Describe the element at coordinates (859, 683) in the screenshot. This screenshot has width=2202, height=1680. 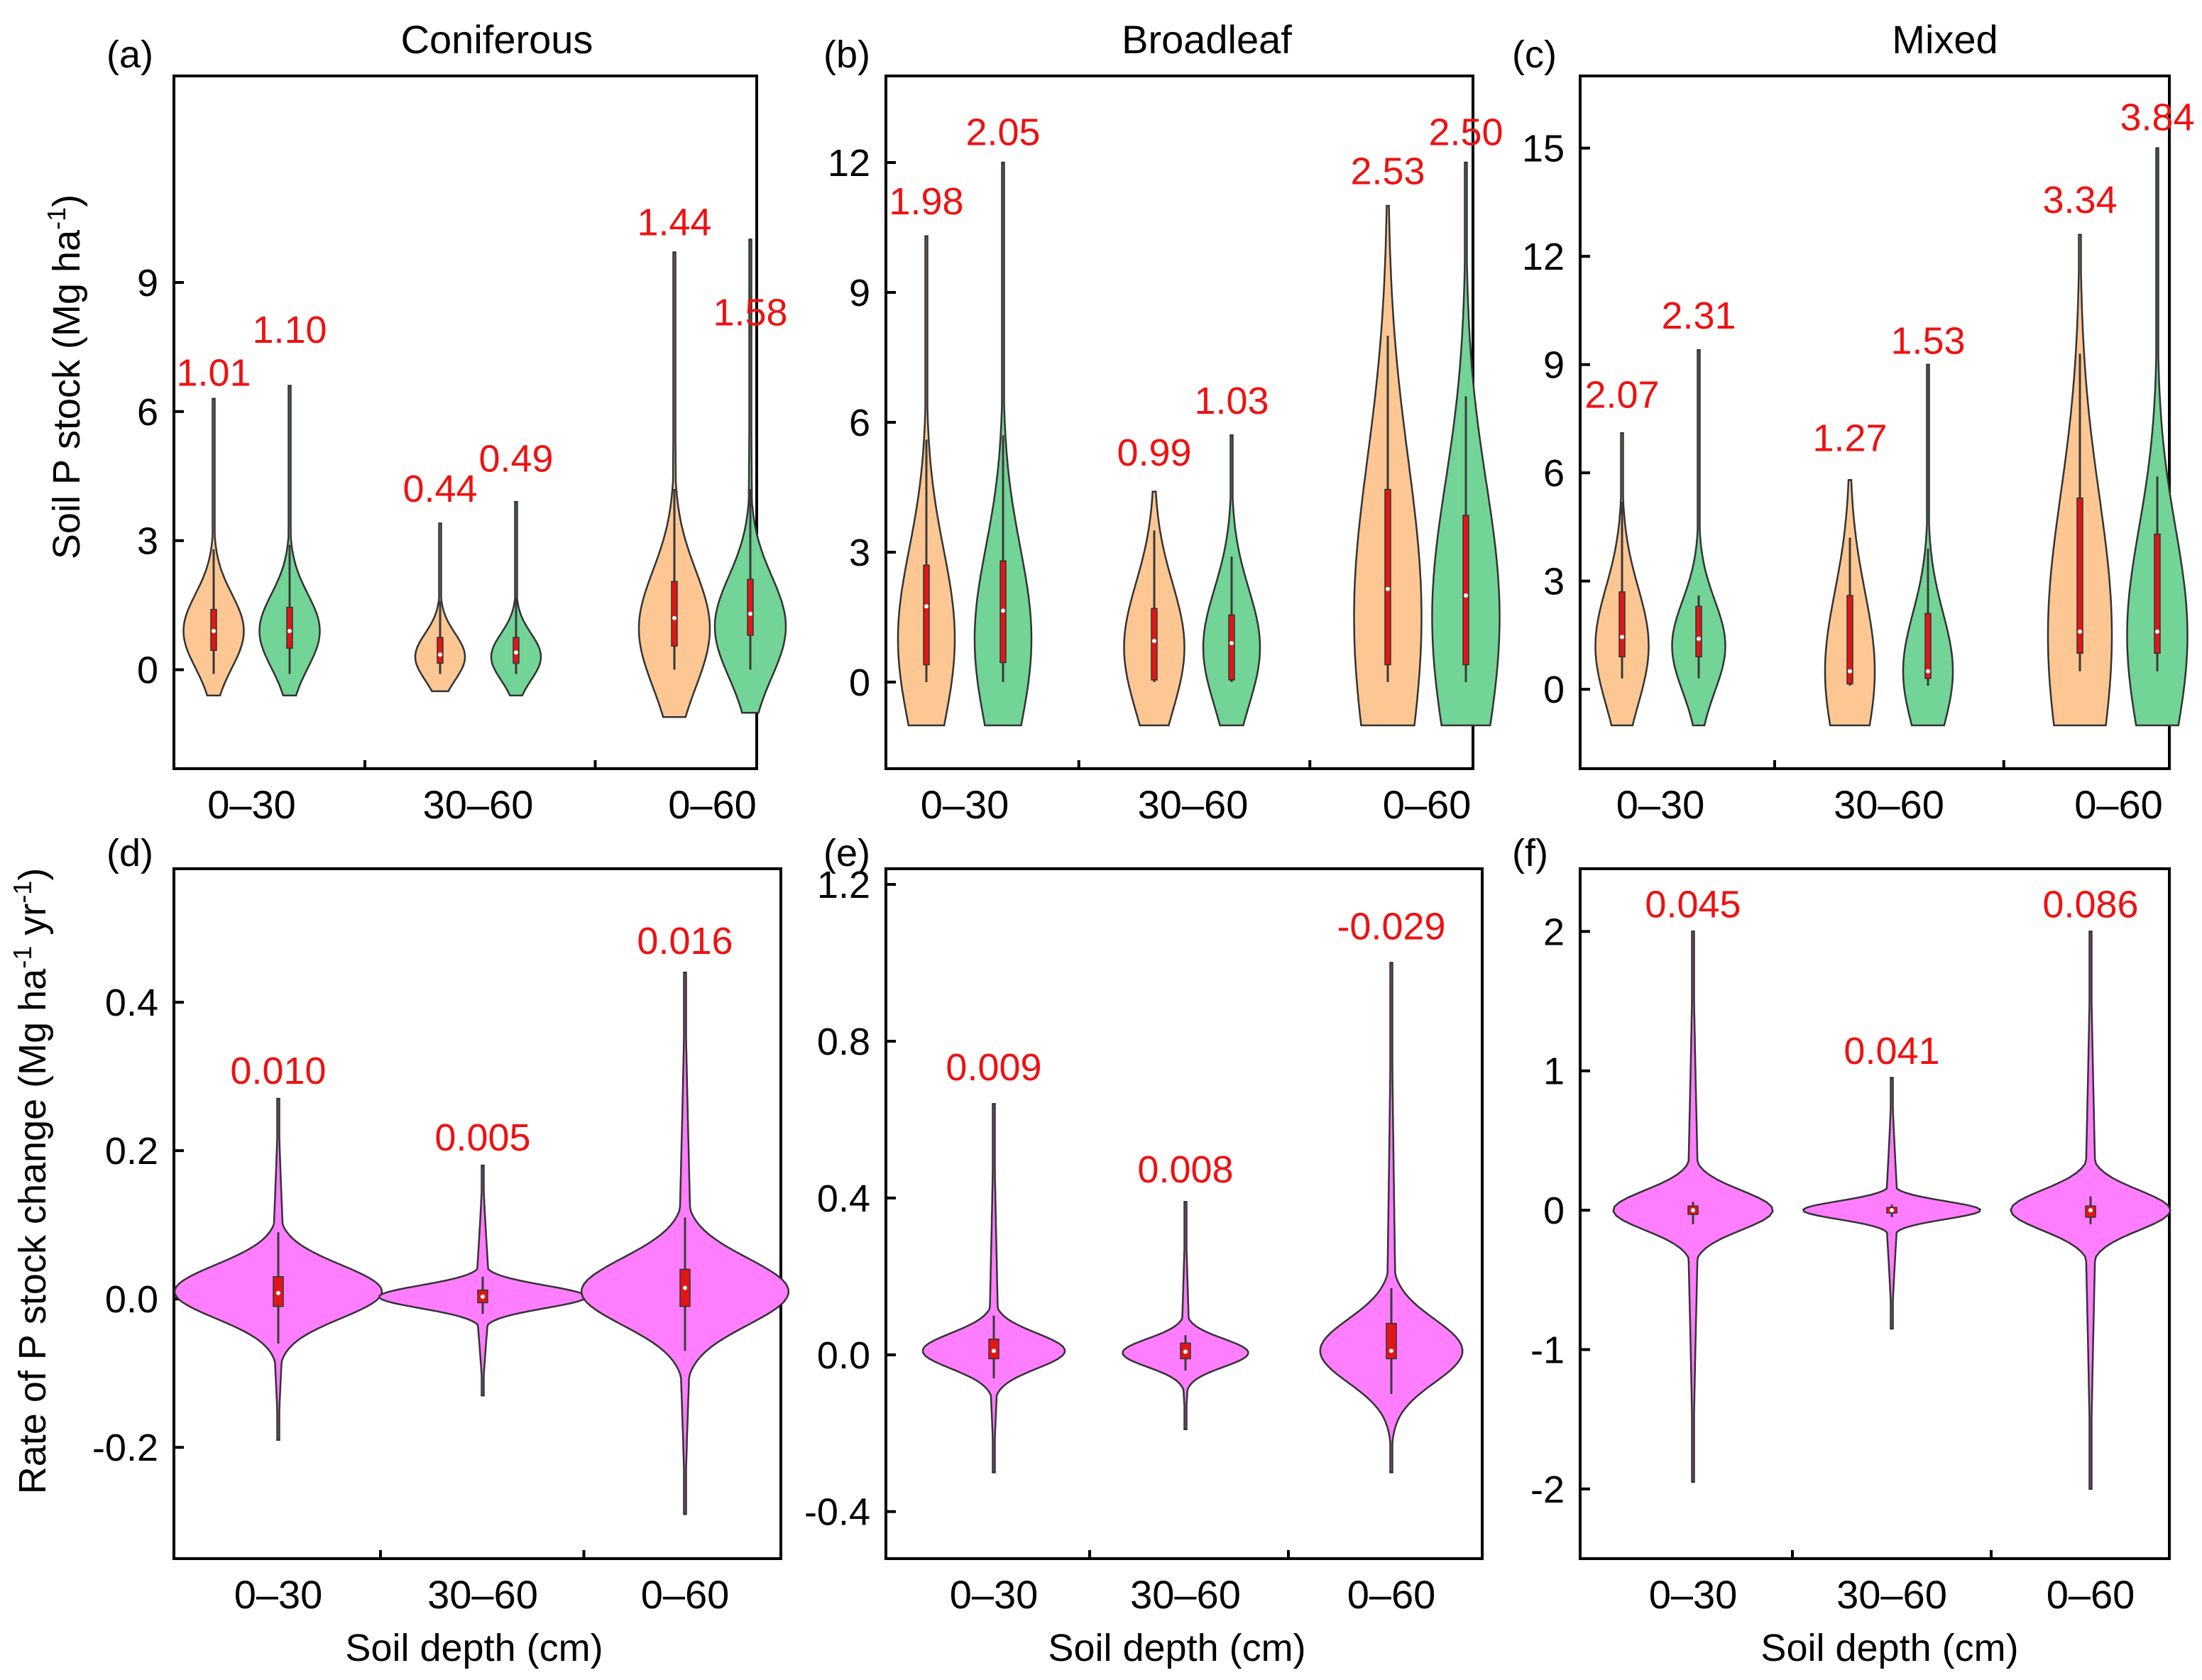
I see `y-tick-label-b: 0` at that location.